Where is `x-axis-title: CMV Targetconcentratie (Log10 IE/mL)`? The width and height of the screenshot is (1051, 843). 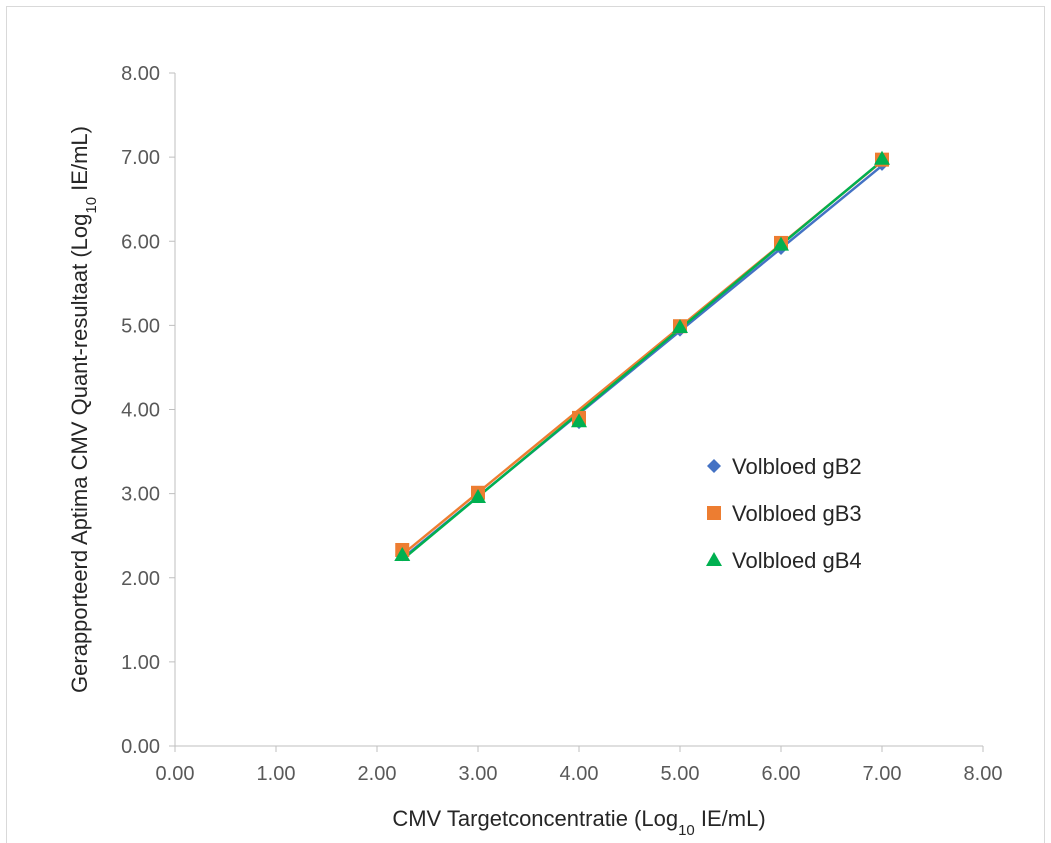
x-axis-title: CMV Targetconcentratie (Log10 IE/mL) is located at coordinates (578, 822).